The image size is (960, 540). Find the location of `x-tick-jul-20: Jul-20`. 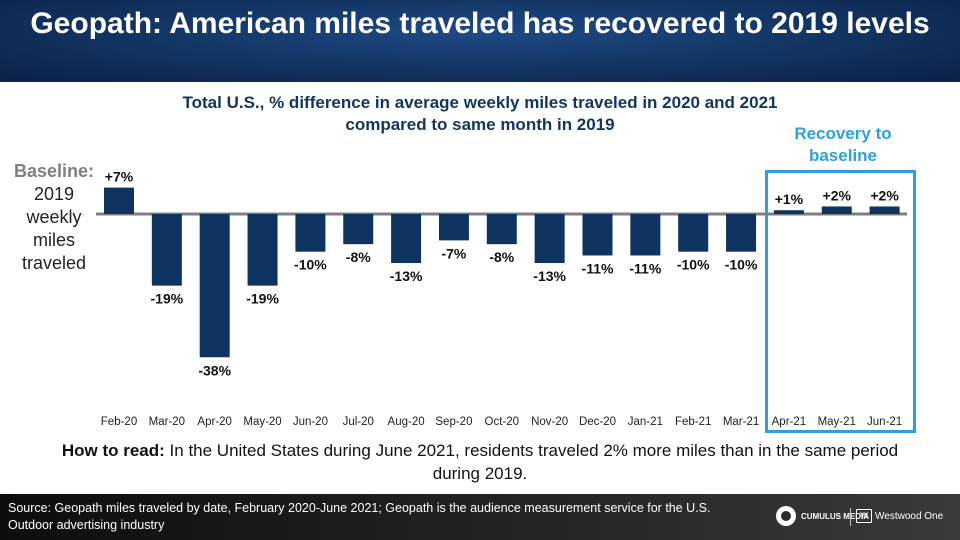

x-tick-jul-20: Jul-20 is located at coordinates (358, 422).